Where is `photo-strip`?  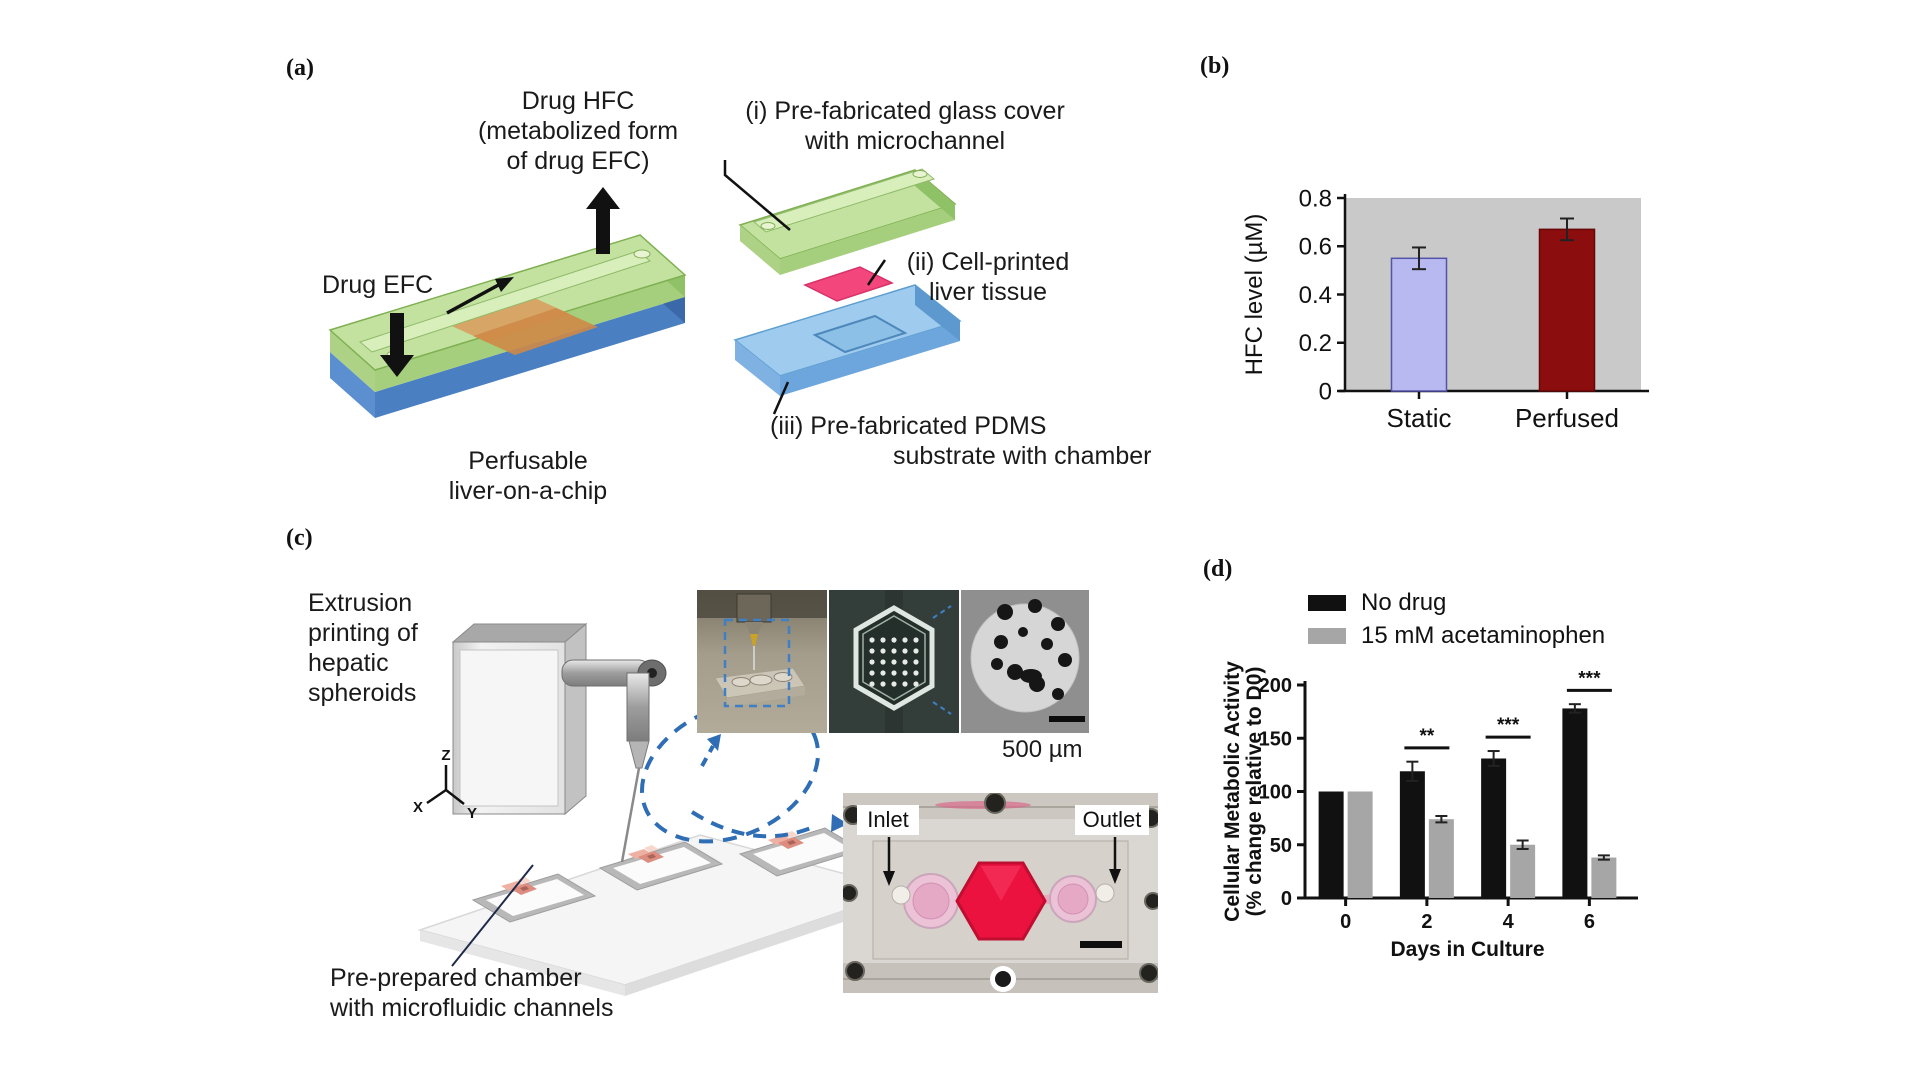
photo-strip is located at coordinates (893, 661).